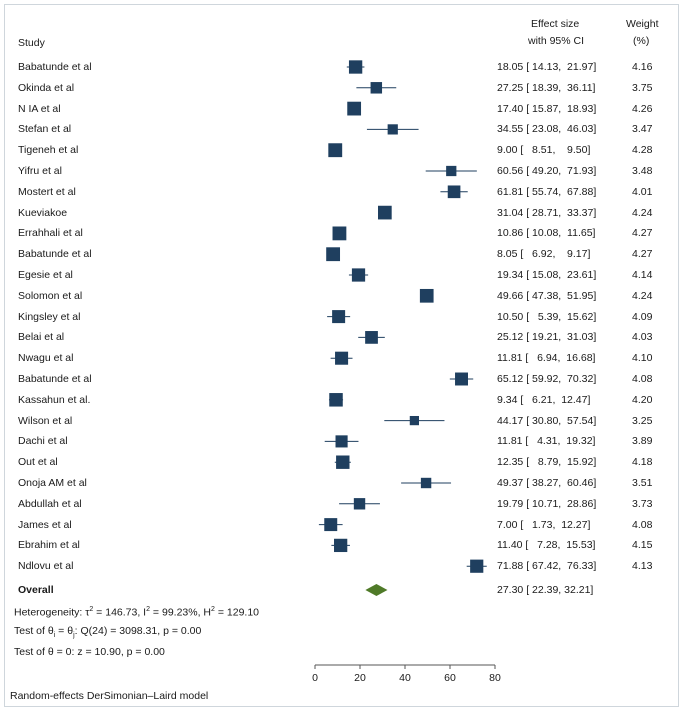 This screenshot has width=685, height=713. I want to click on study-effect-size: 11.40 [ 7.28, 15.53], so click(546, 545).